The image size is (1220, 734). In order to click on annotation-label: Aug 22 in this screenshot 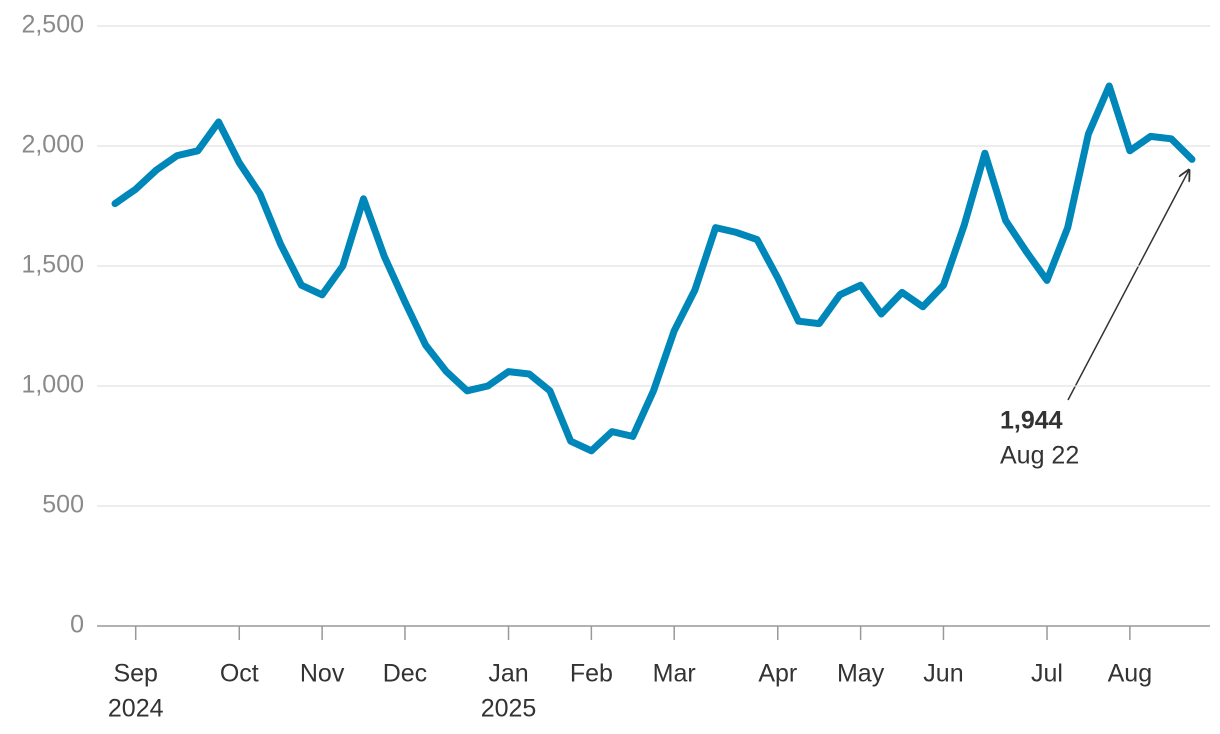, I will do `click(1039, 456)`.